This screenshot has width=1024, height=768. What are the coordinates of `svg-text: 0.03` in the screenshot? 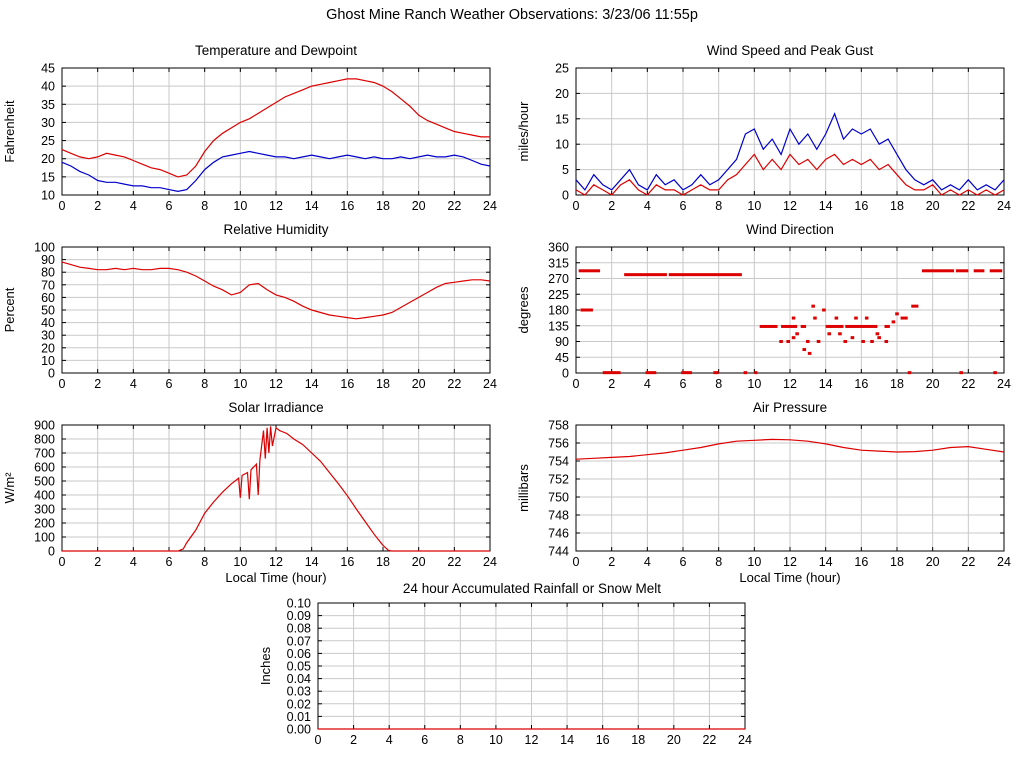 It's located at (299, 692).